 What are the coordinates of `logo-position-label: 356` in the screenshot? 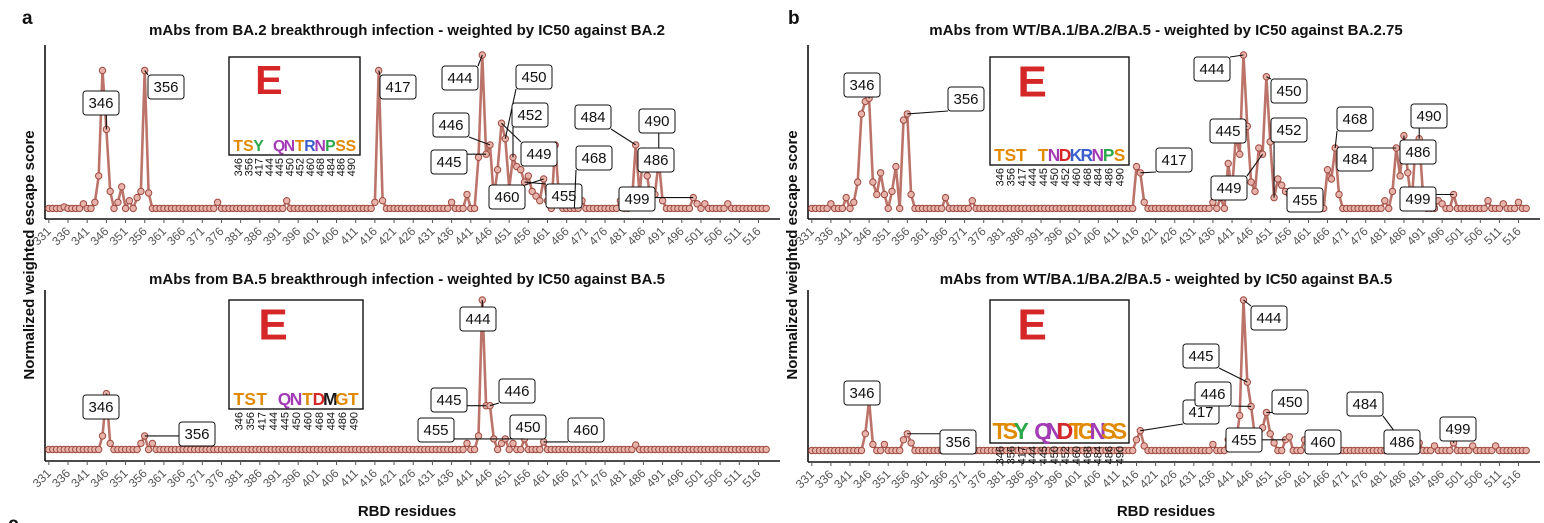 It's located at (251, 421).